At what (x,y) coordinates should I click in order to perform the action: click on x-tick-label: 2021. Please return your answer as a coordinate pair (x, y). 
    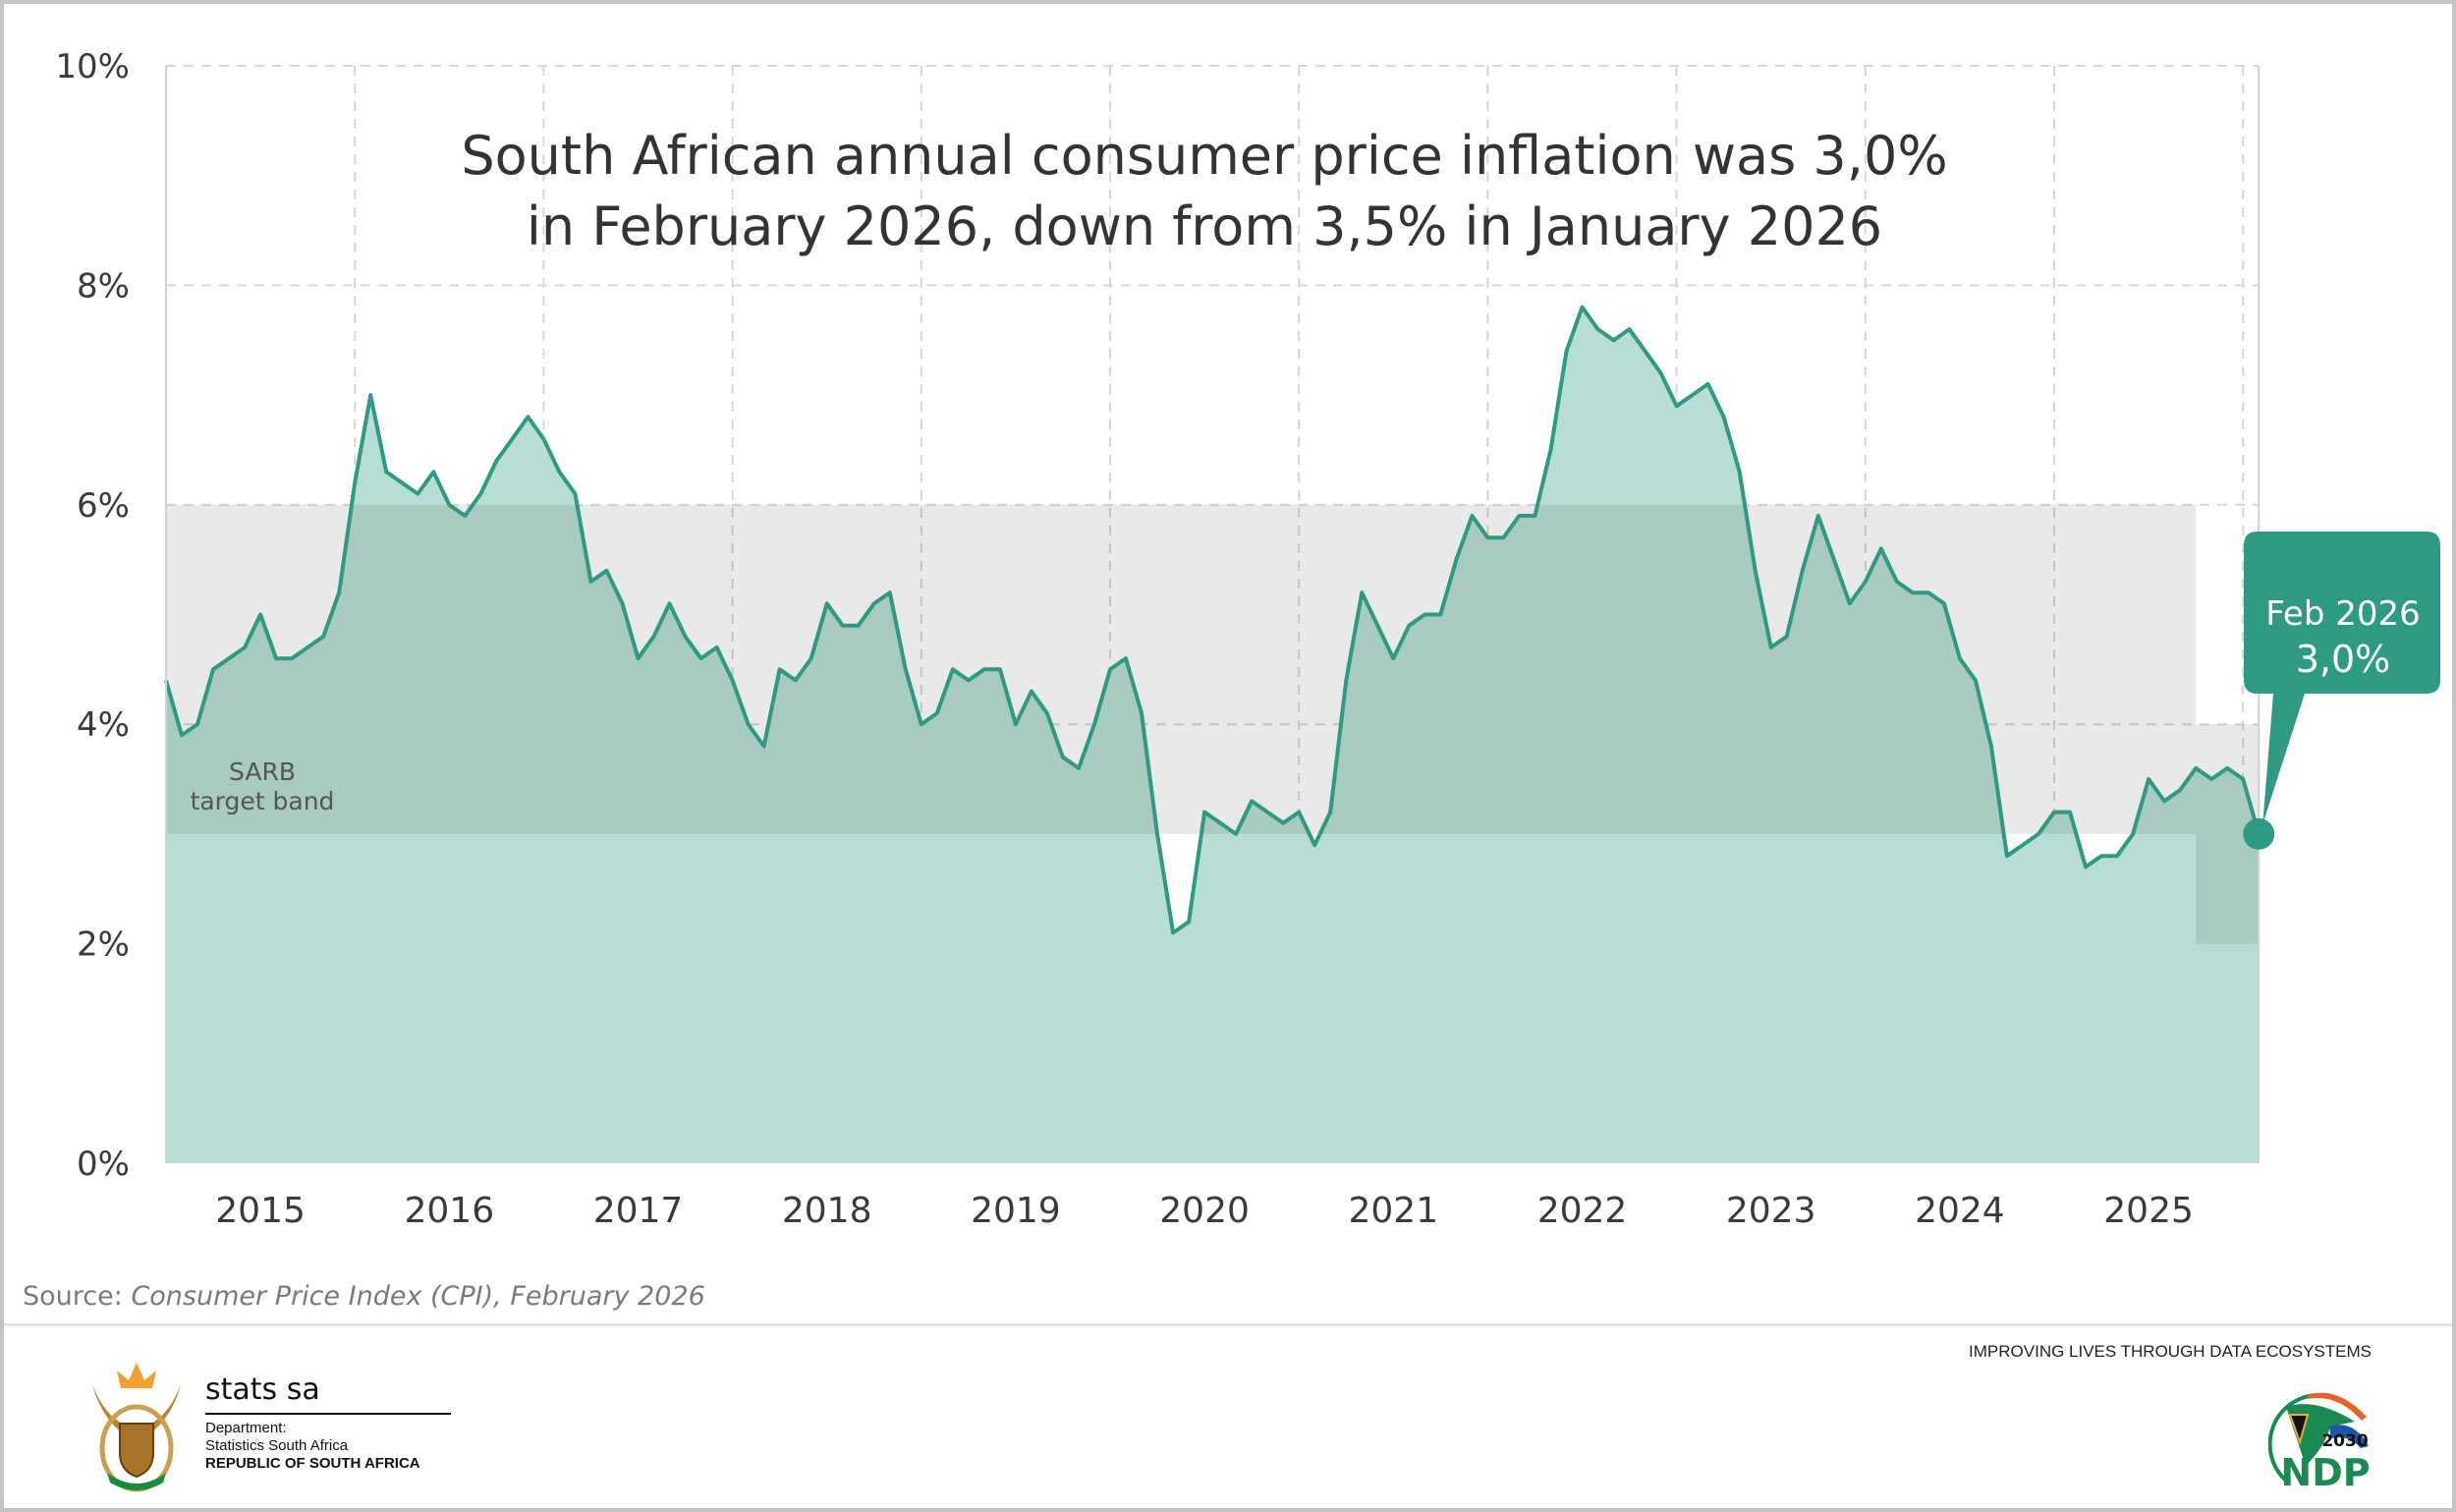
    Looking at the image, I should click on (1393, 1211).